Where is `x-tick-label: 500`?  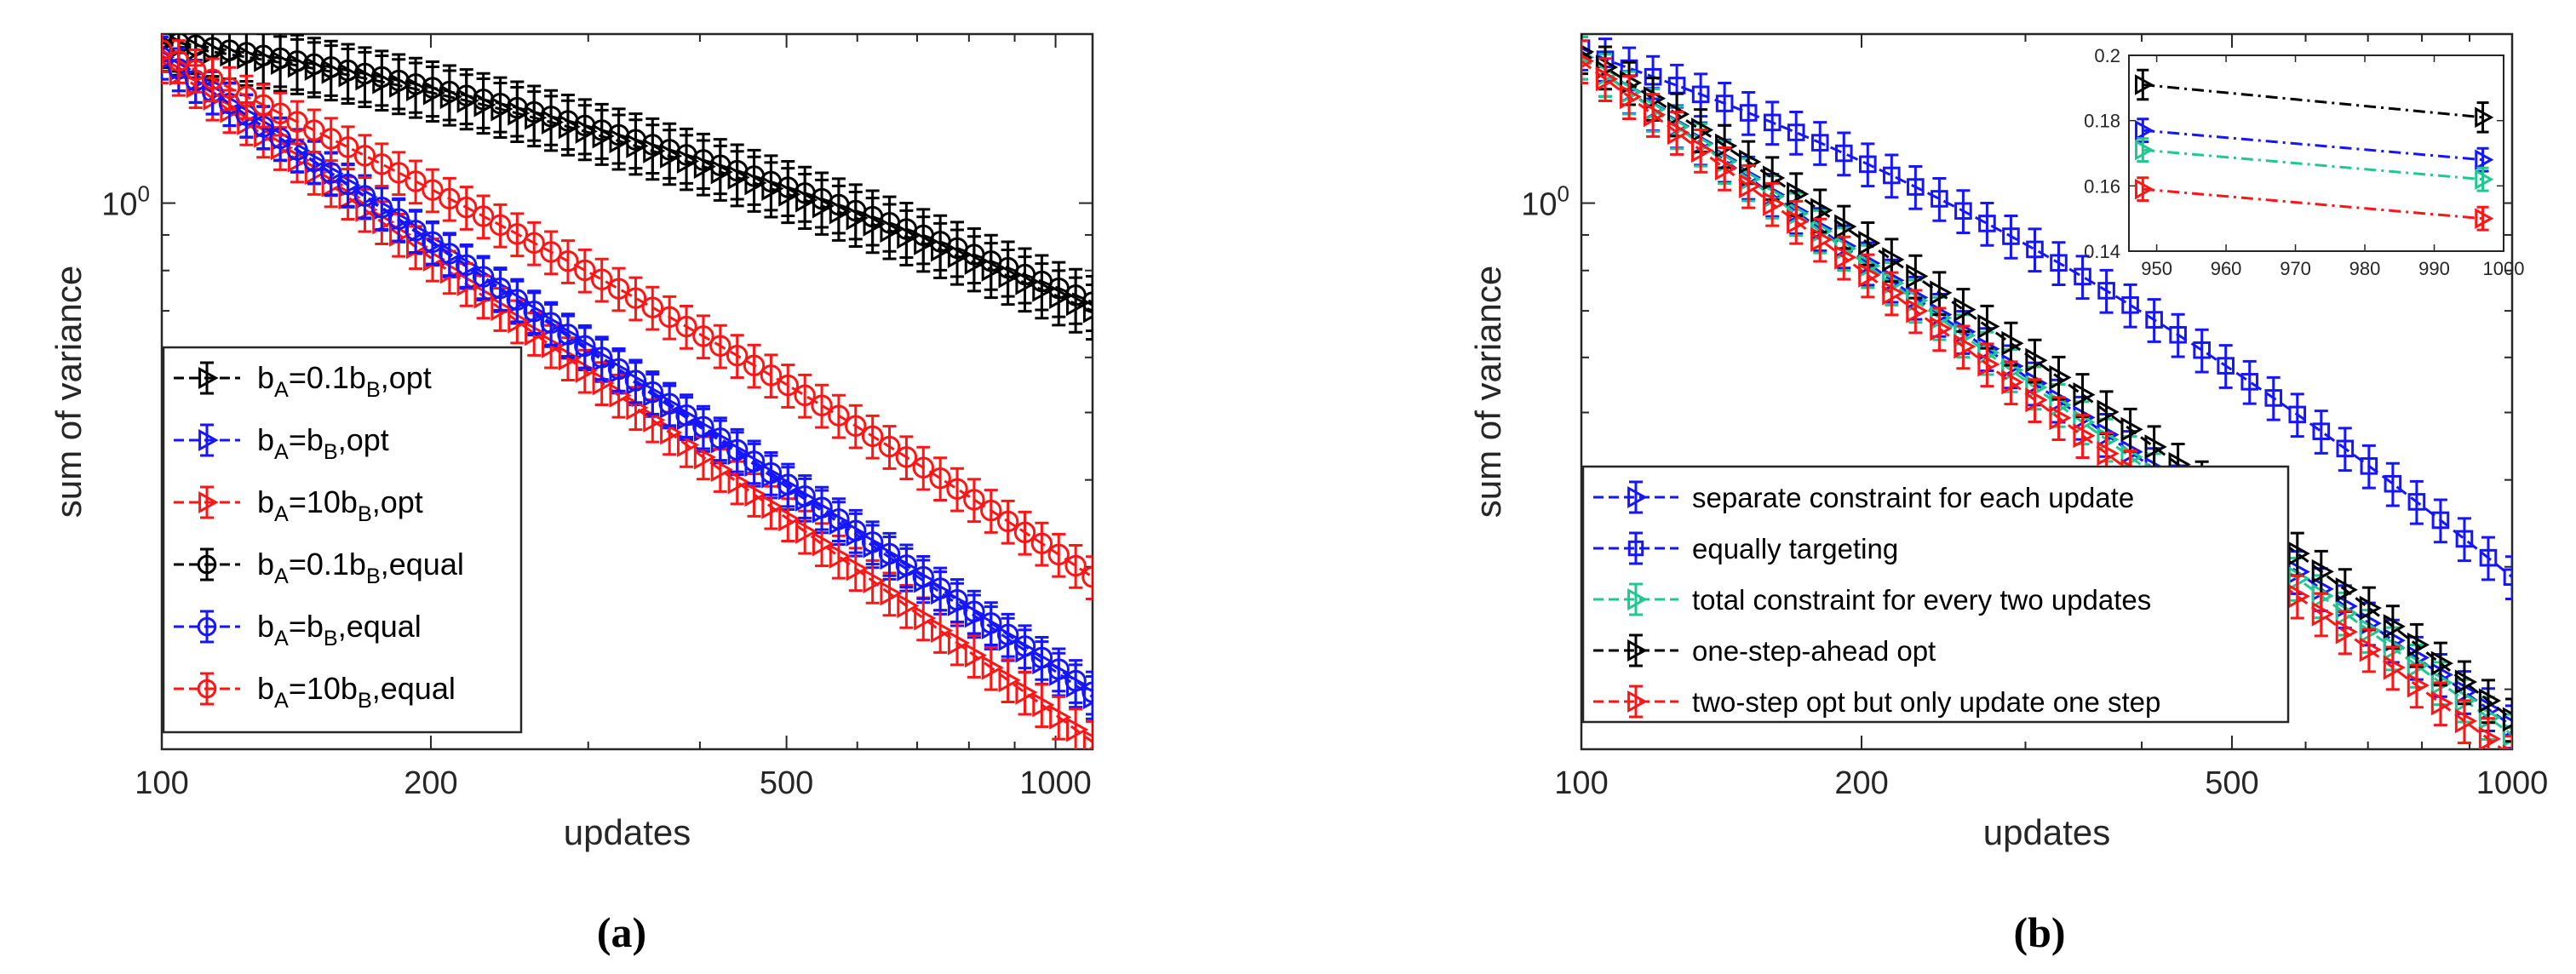
x-tick-label: 500 is located at coordinates (2231, 783).